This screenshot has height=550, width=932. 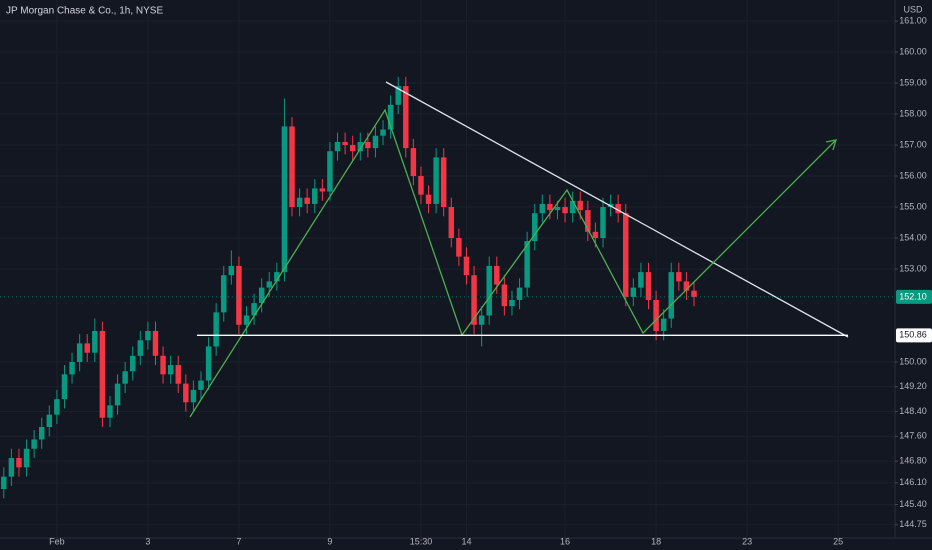 I want to click on y-tick-label: 147.60, so click(x=913, y=436).